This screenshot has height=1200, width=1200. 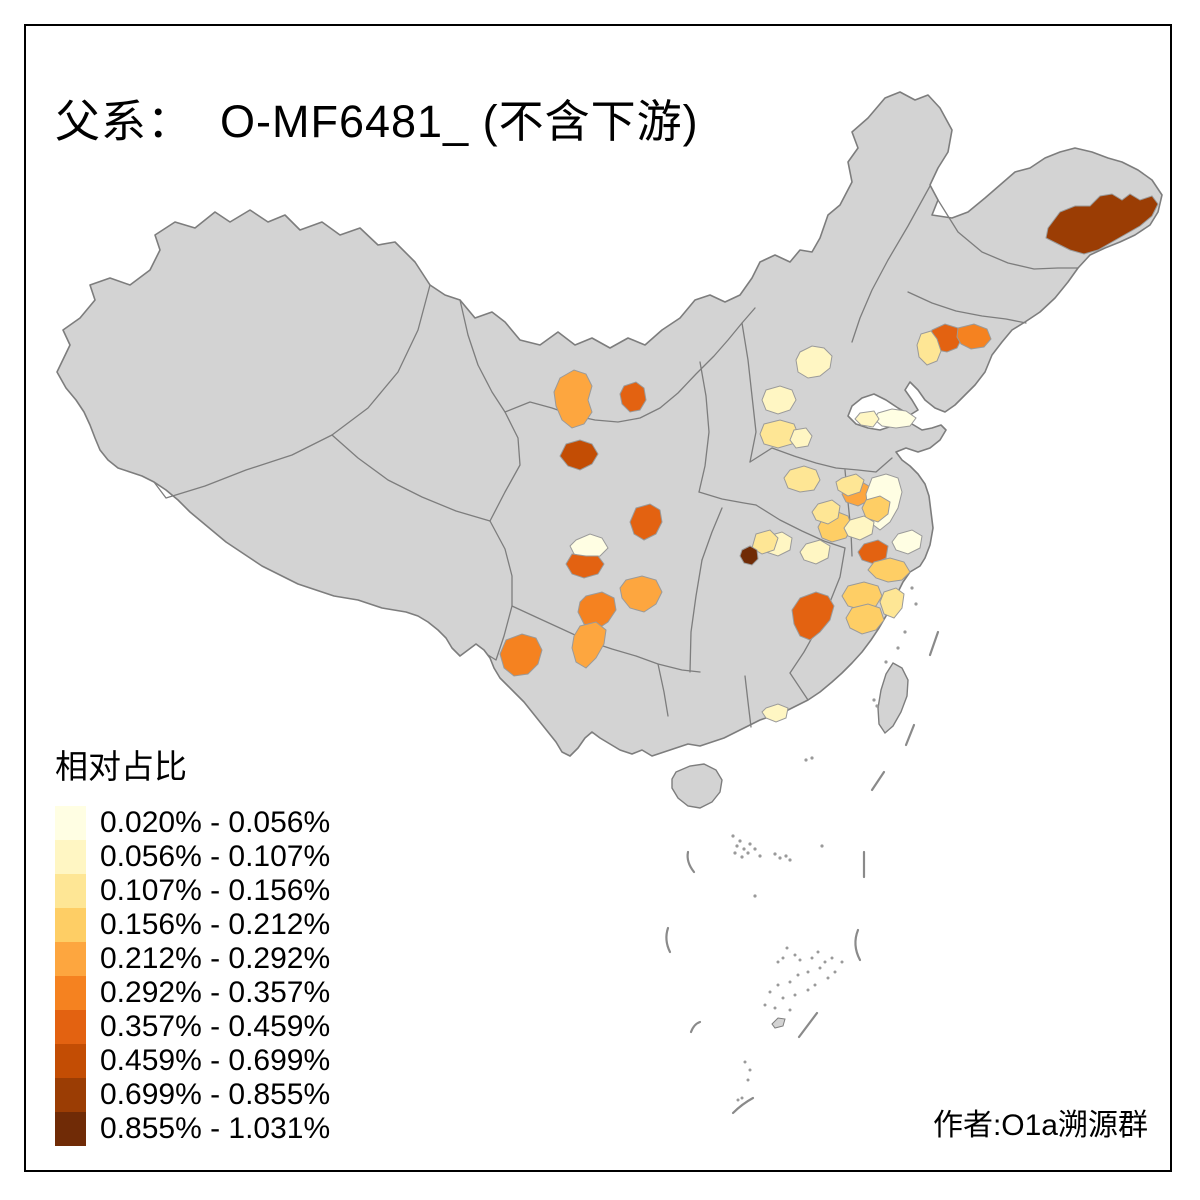 What do you see at coordinates (521, 655) in the screenshot?
I see `map-region-yunnan-west` at bounding box center [521, 655].